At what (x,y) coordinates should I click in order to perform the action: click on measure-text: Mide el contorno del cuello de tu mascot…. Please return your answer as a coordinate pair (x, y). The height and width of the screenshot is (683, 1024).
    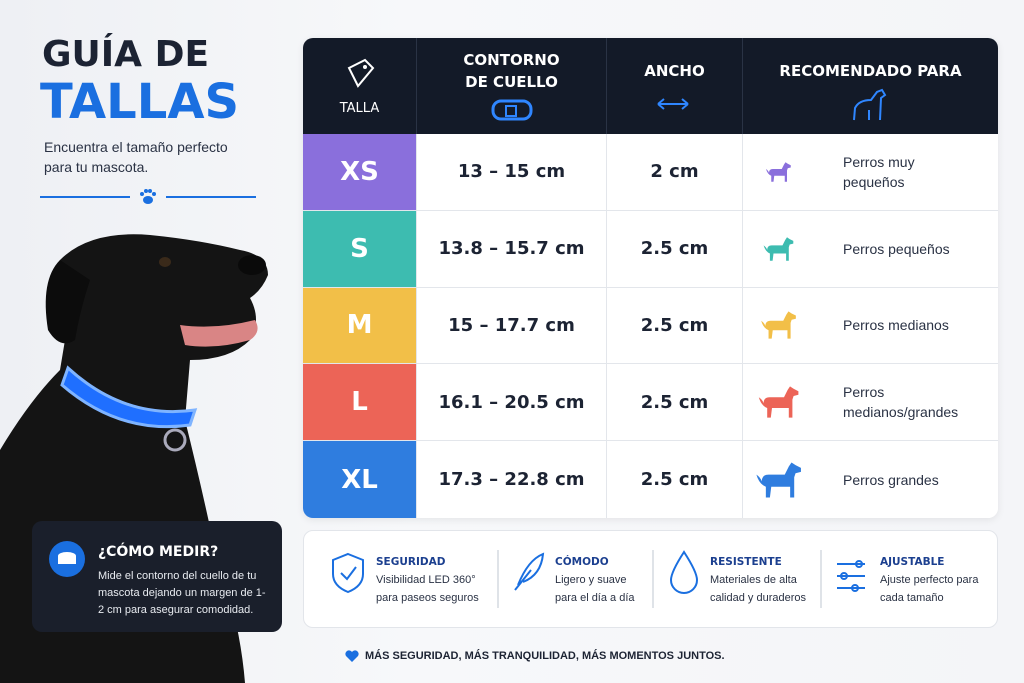
    Looking at the image, I should click on (182, 593).